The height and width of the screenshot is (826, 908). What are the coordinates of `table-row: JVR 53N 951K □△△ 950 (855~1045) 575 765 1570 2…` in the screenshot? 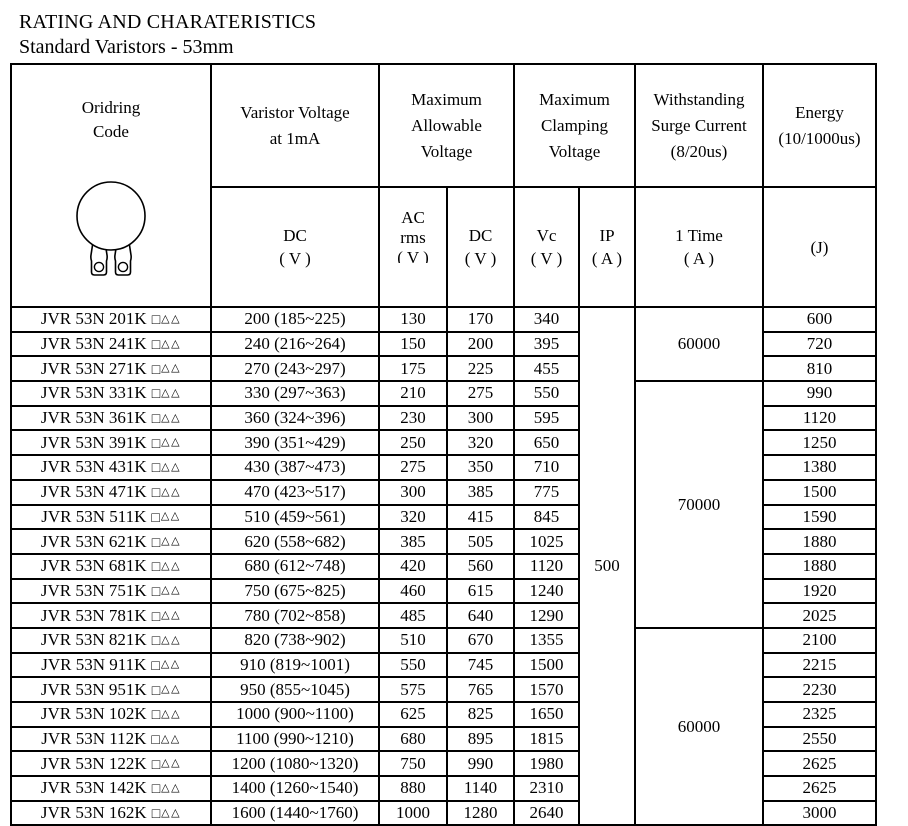 It's located at (443, 689).